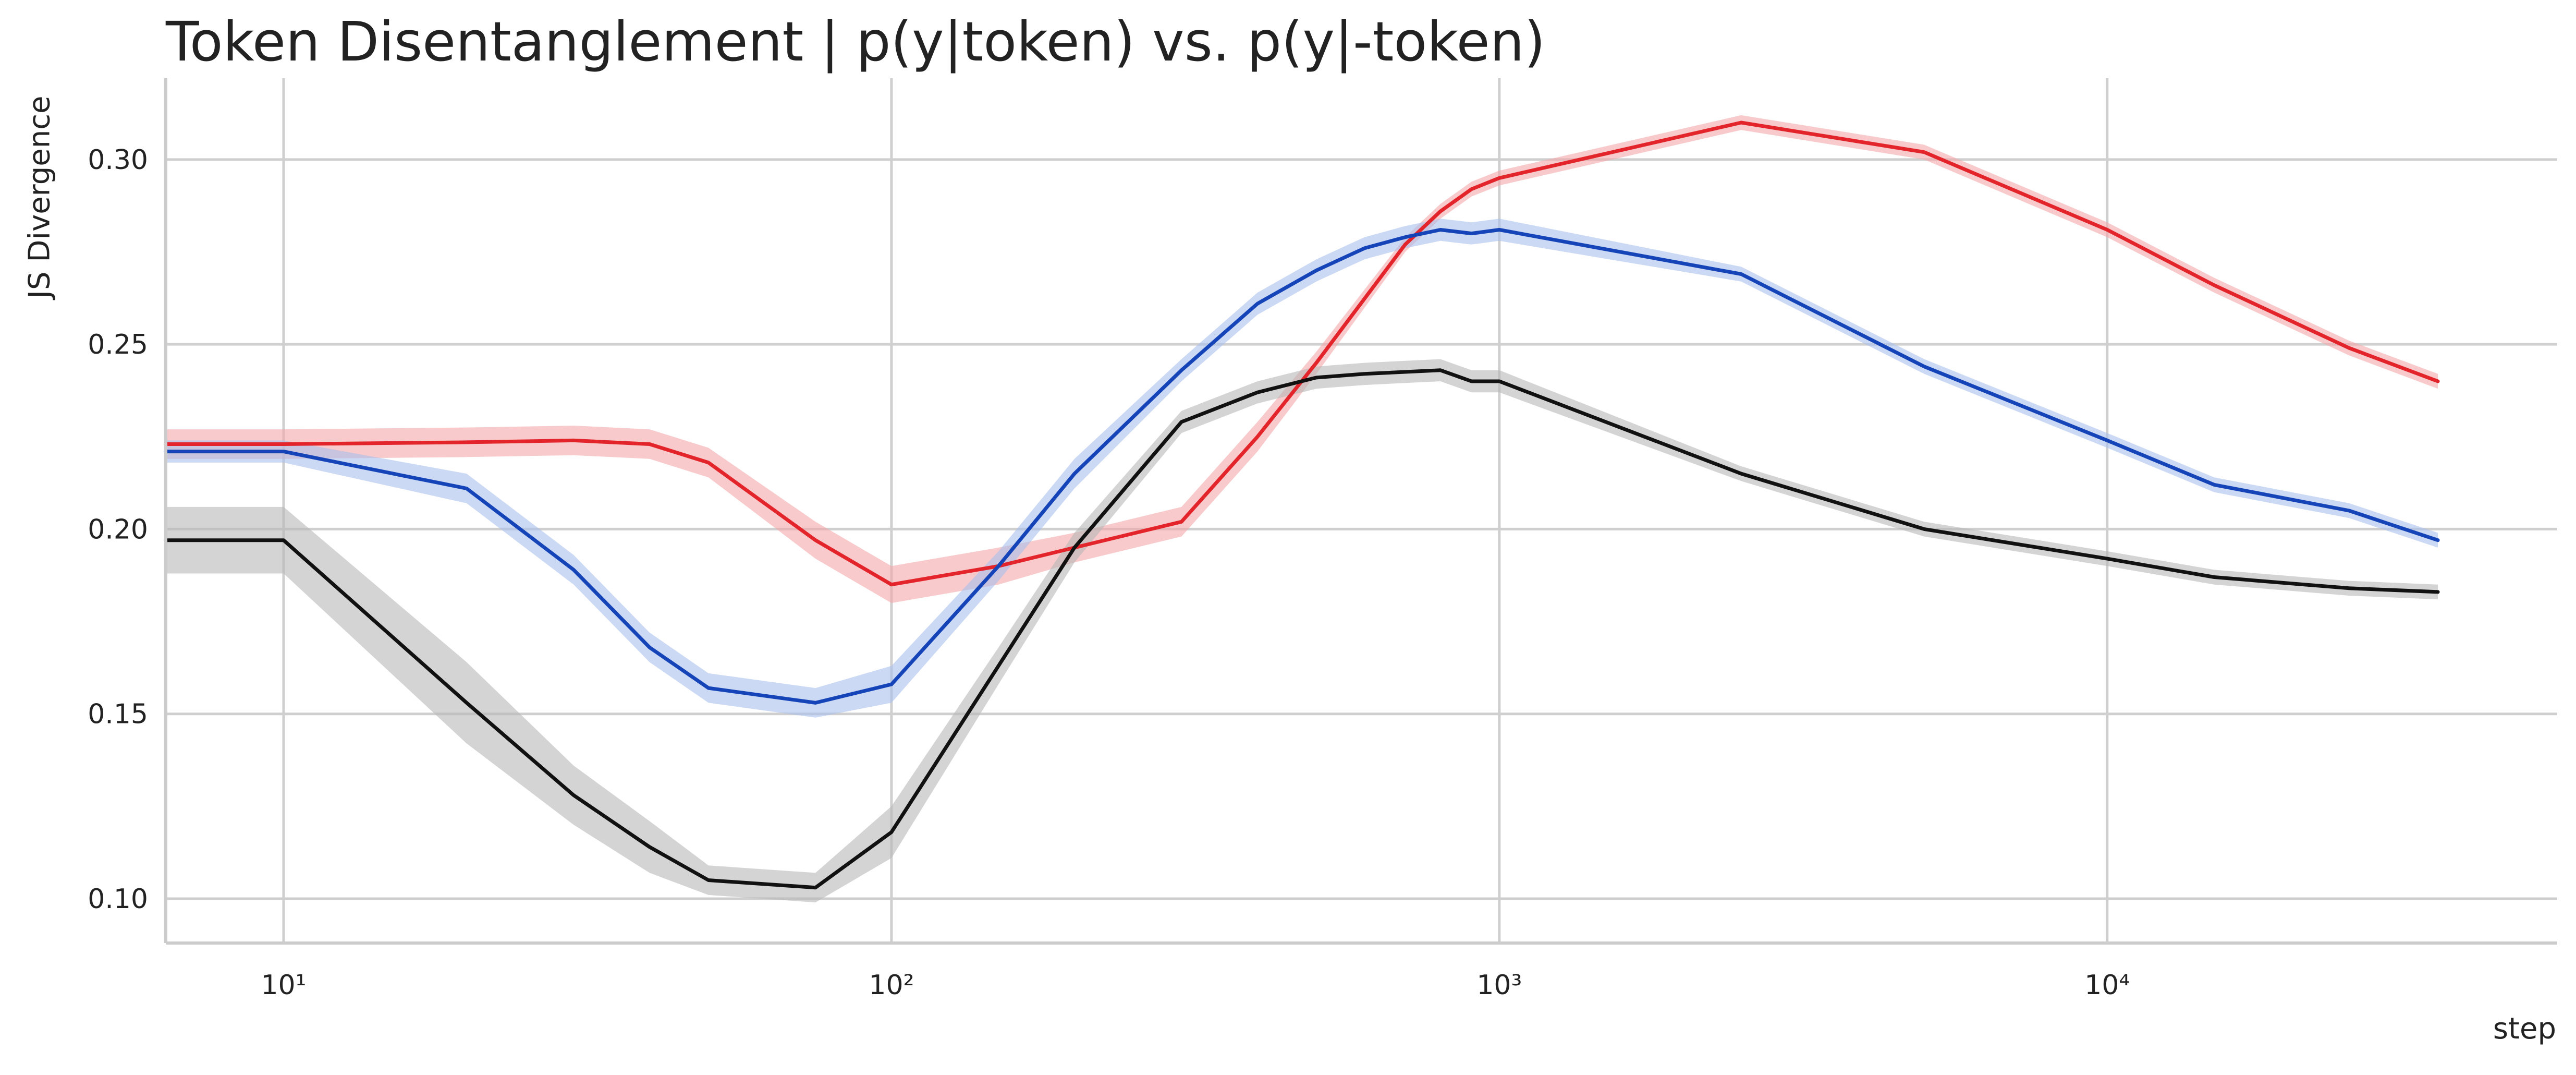 The width and height of the screenshot is (2576, 1075). Describe the element at coordinates (118, 714) in the screenshot. I see `y-tick-label: 0.15` at that location.